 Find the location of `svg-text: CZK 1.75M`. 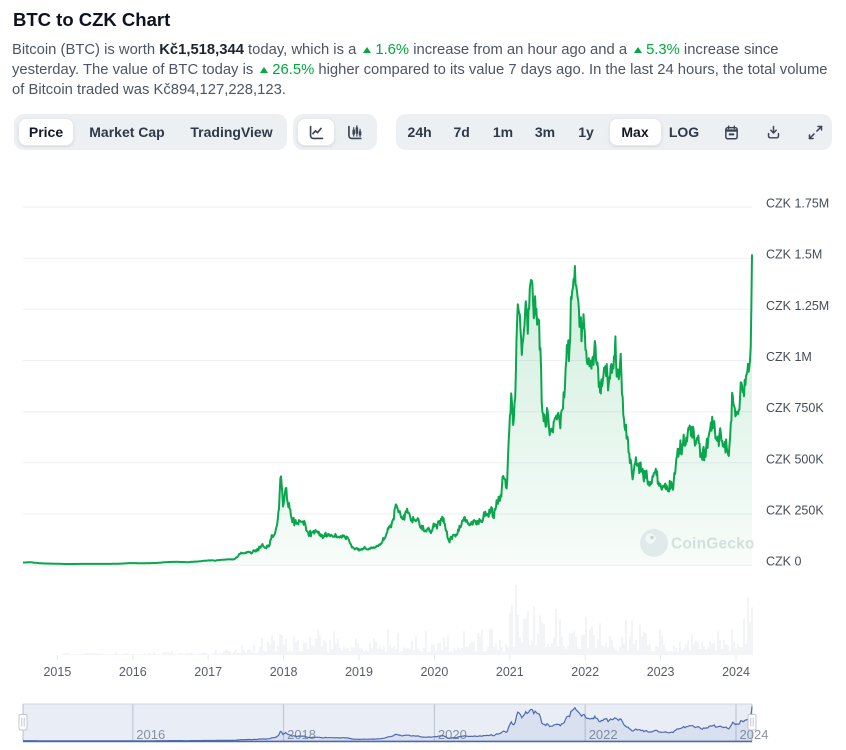

svg-text: CZK 1.75M is located at coordinates (797, 204).